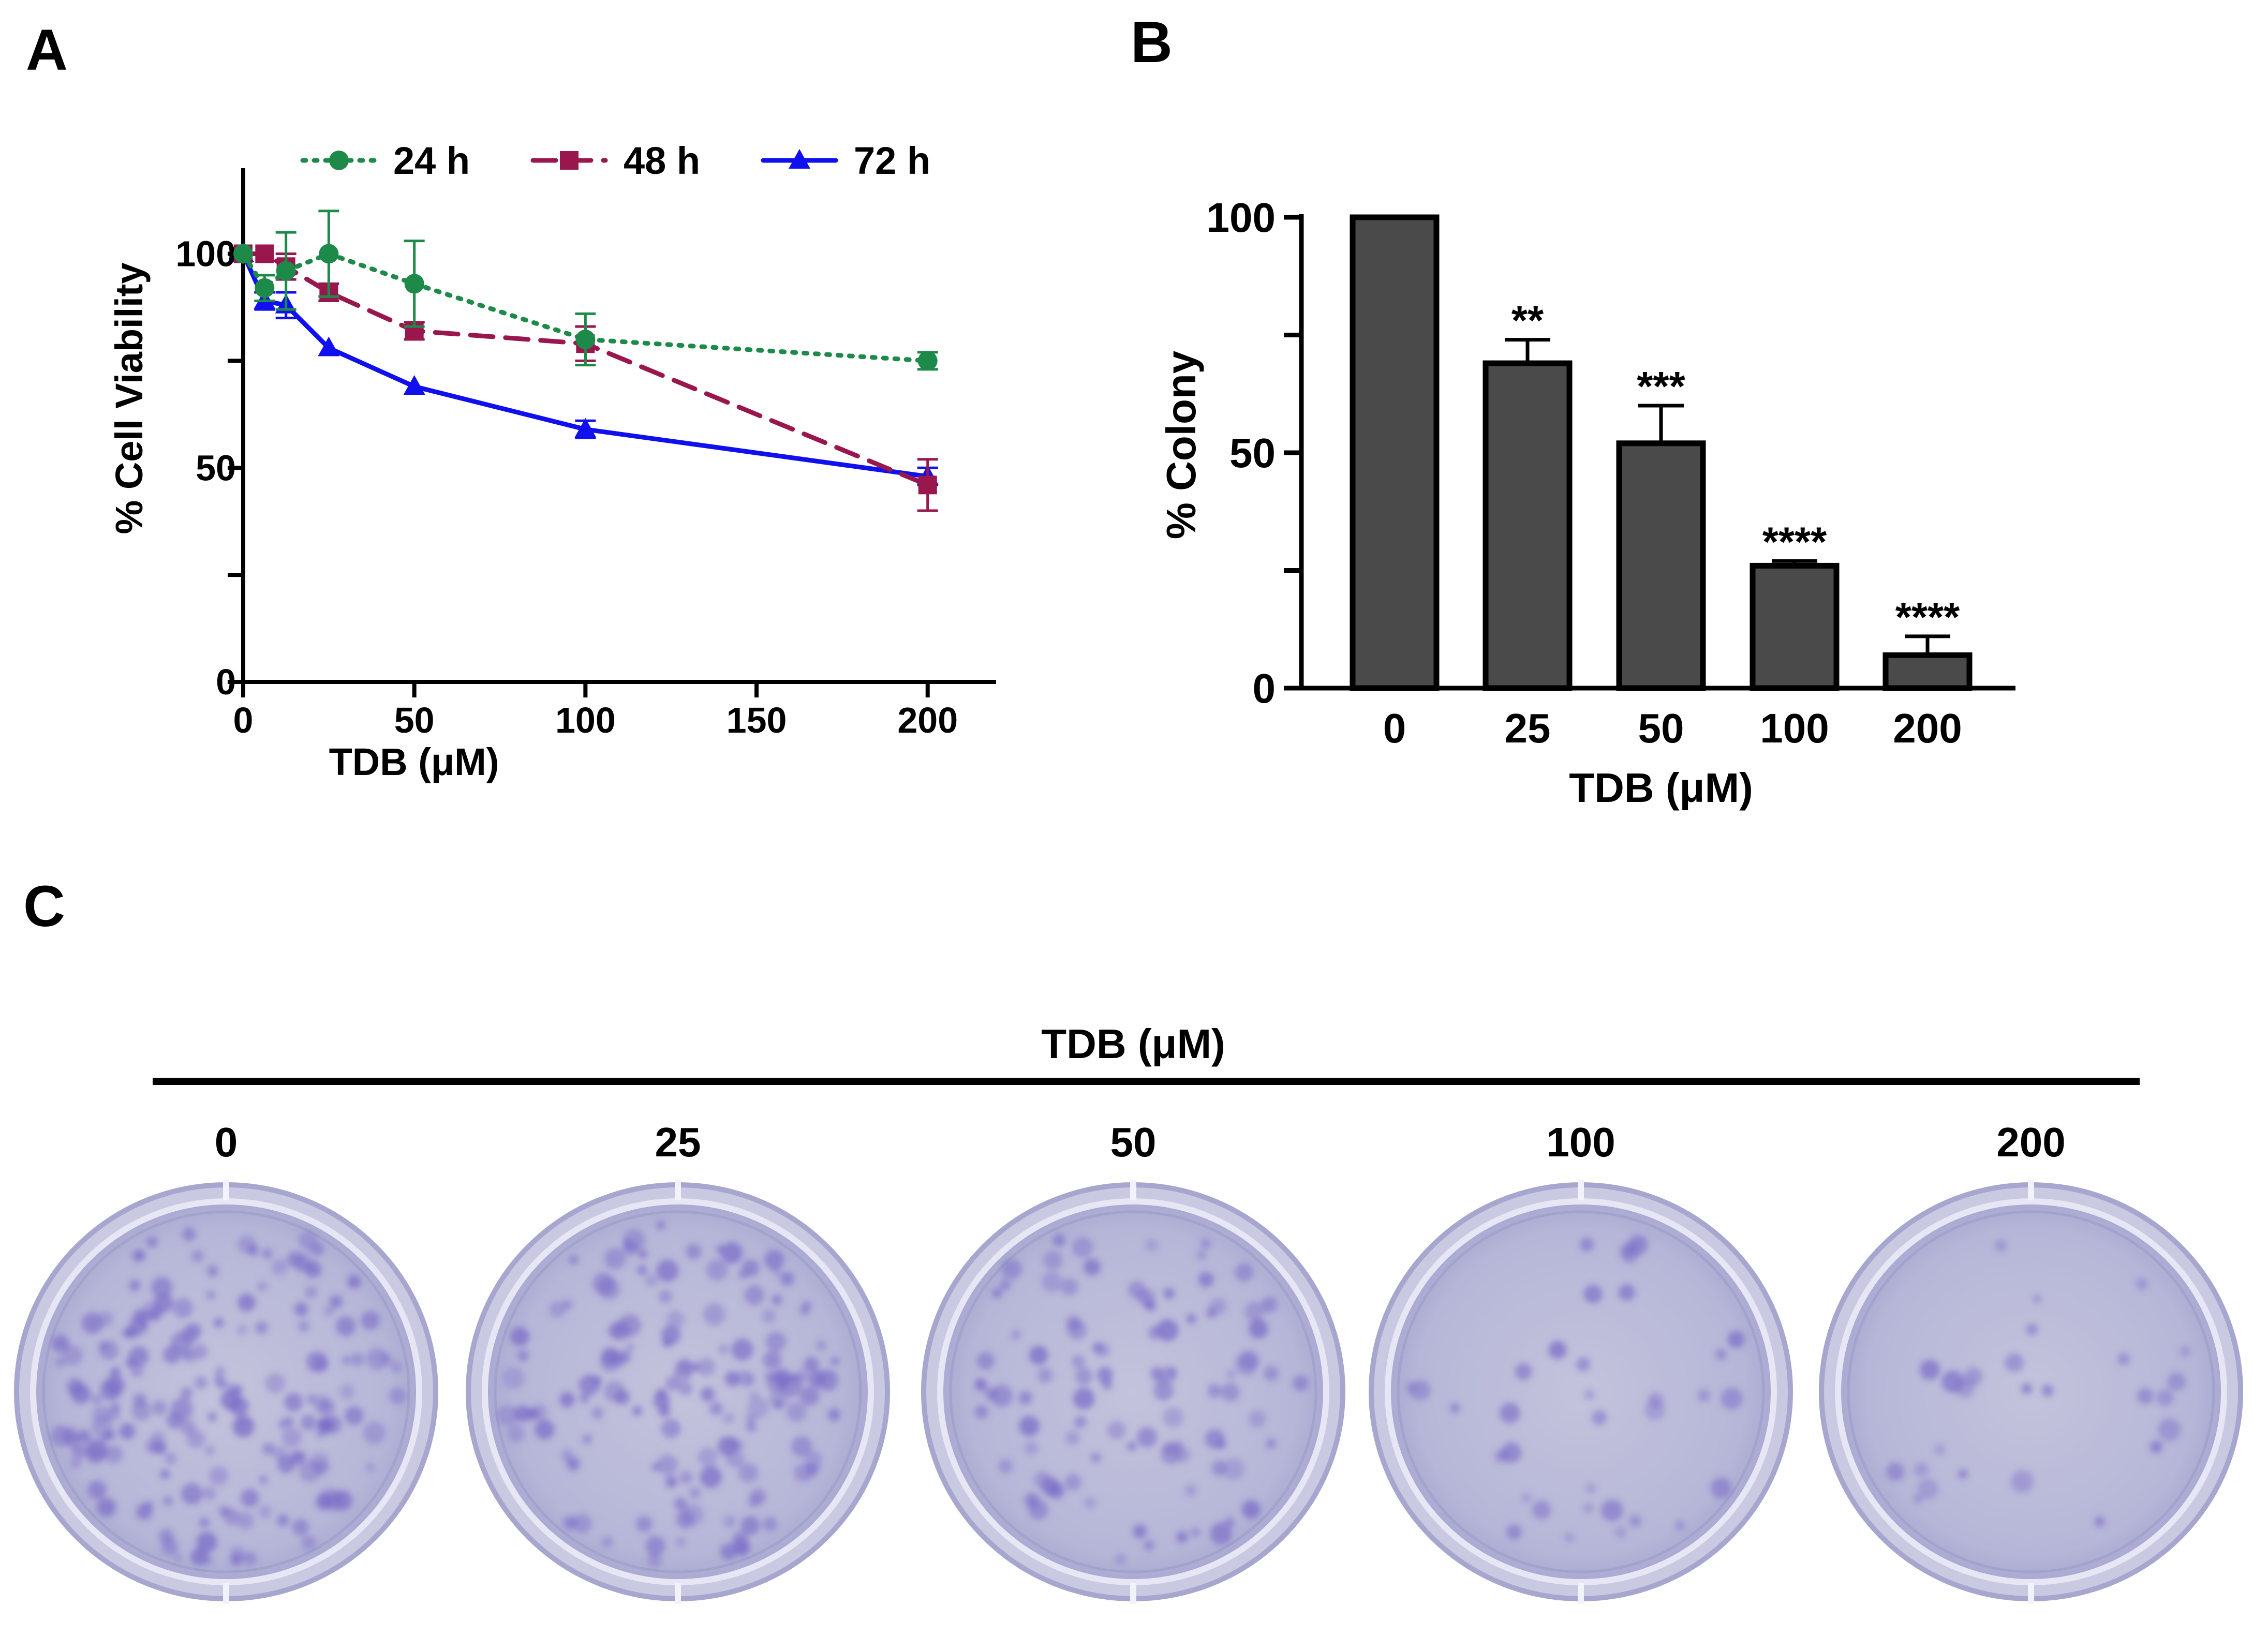 This screenshot has height=1636, width=2268. I want to click on viability-series, so click(585, 361).